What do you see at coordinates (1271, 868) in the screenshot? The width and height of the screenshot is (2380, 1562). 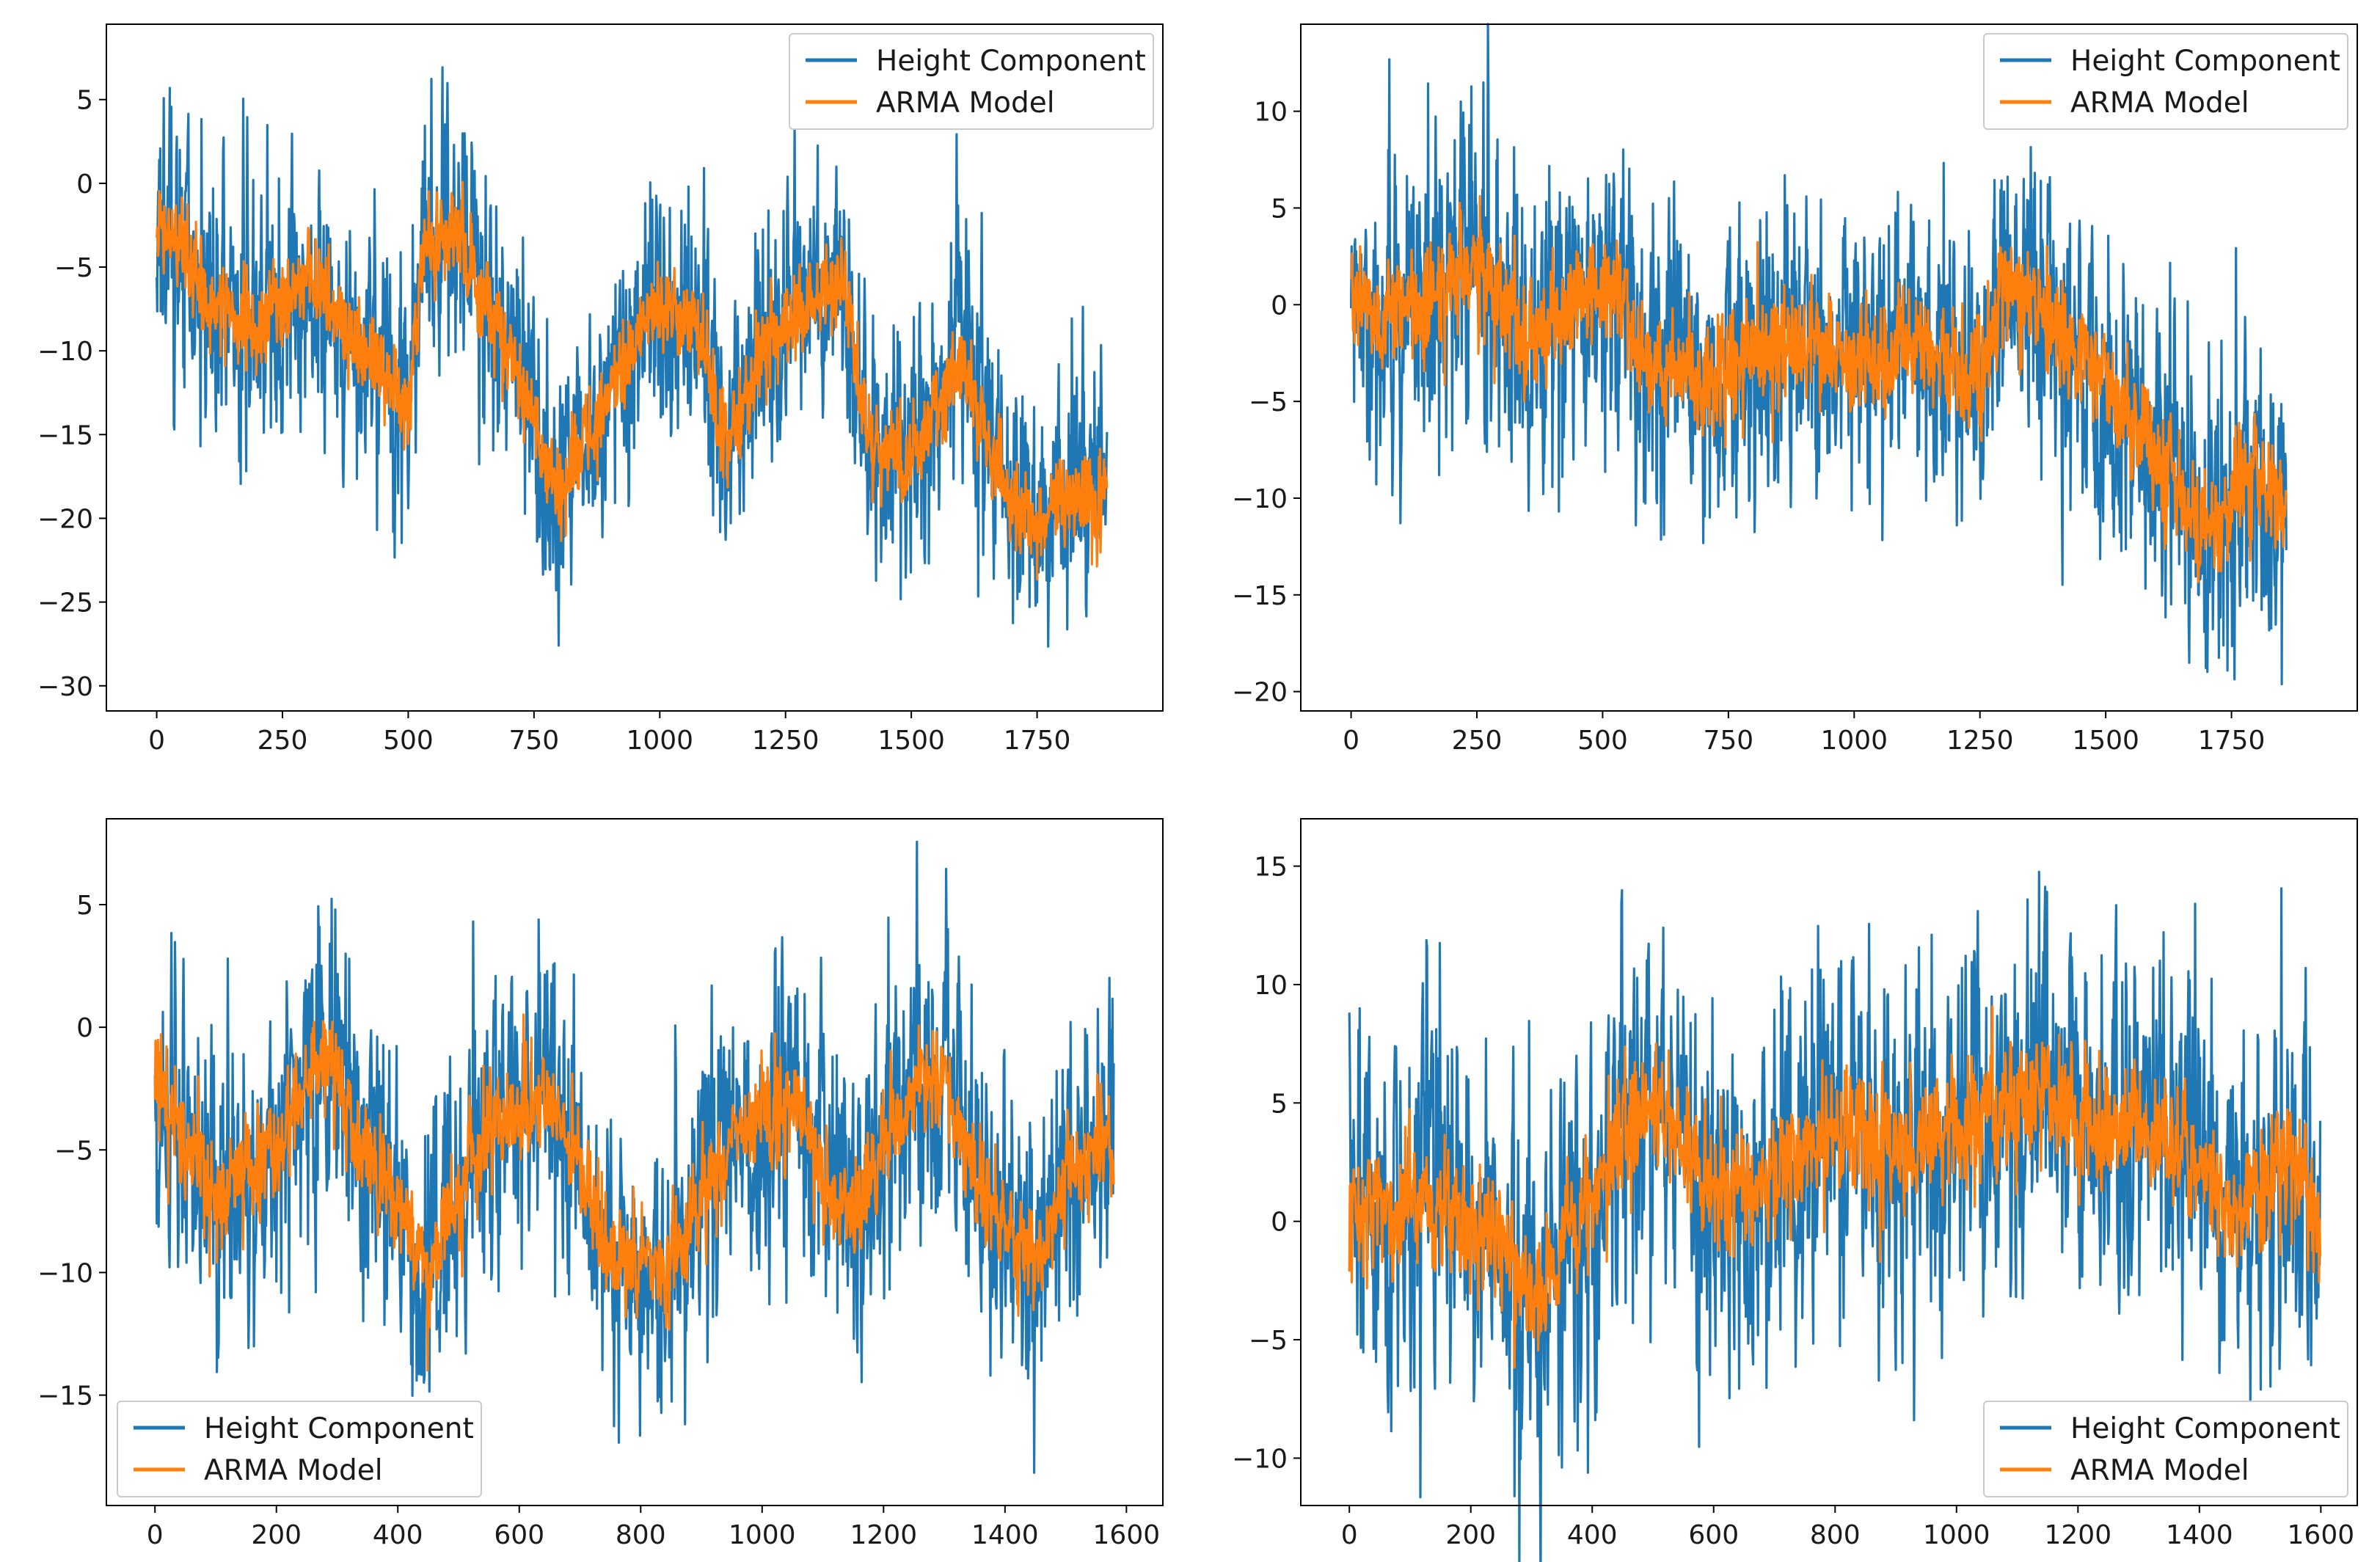 I see `y-tick-label: 15` at bounding box center [1271, 868].